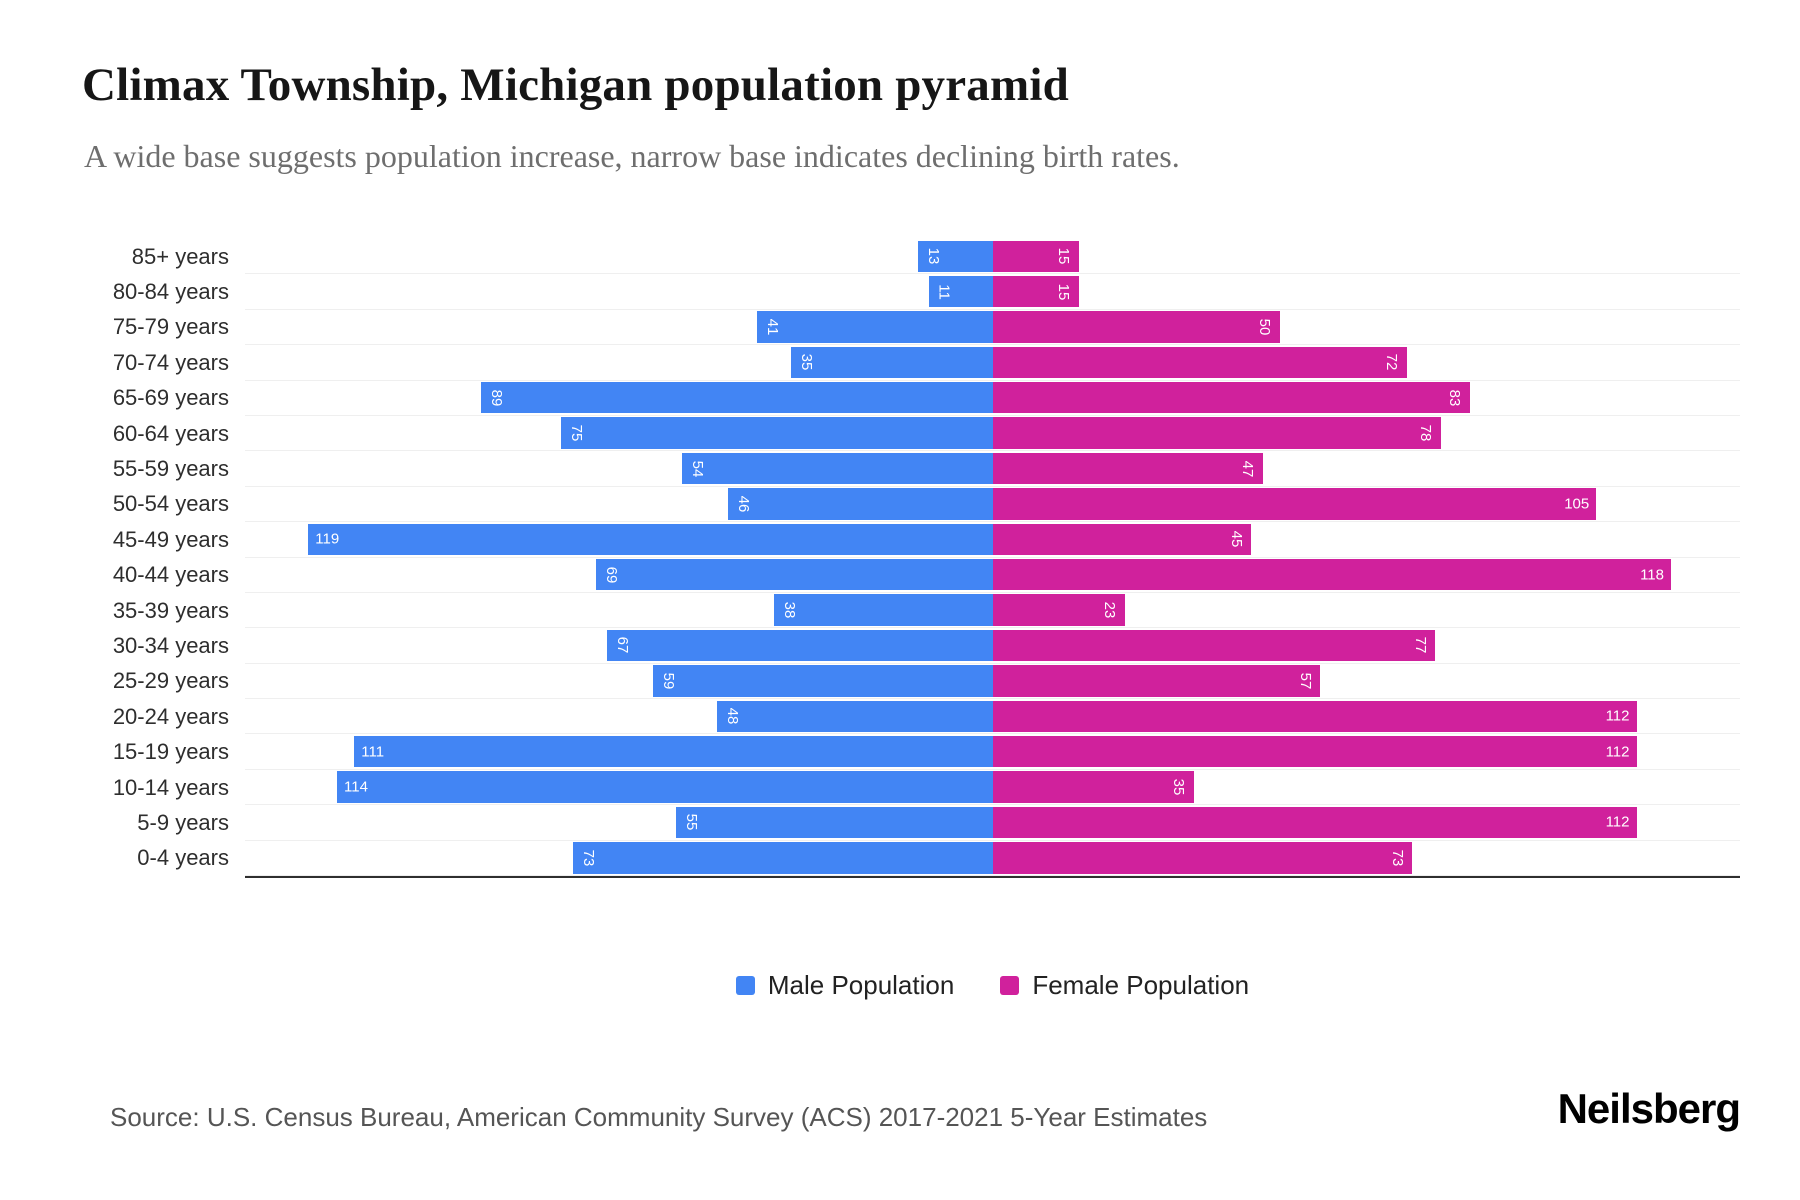 This screenshot has width=1800, height=1200. I want to click on age-group-label: 60-64 years, so click(170, 433).